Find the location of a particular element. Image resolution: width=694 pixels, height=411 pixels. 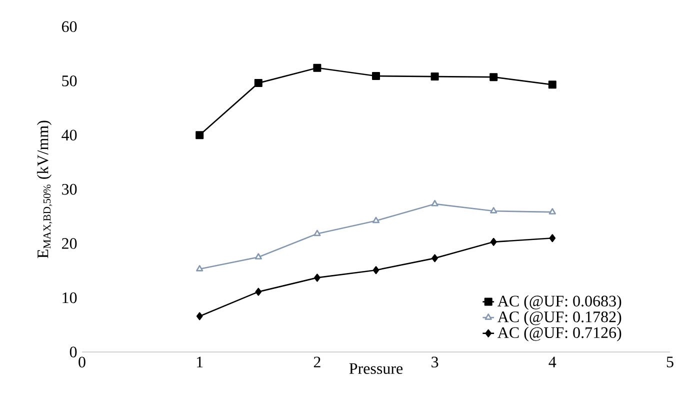

y-tick-label: 10 is located at coordinates (69, 298).